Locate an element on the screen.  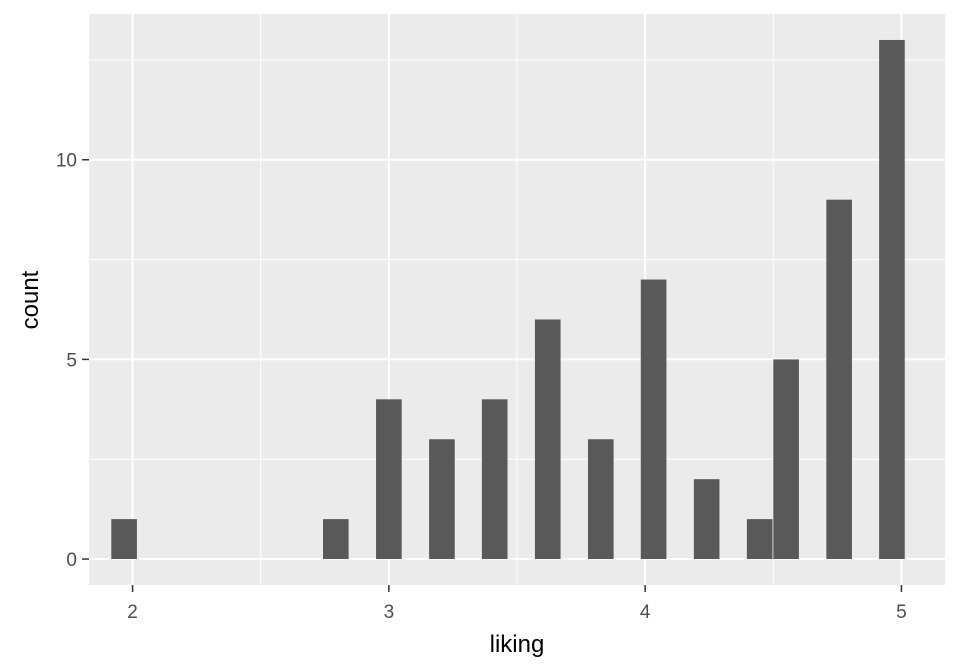
x-tick-label-3: 5 is located at coordinates (901, 612).